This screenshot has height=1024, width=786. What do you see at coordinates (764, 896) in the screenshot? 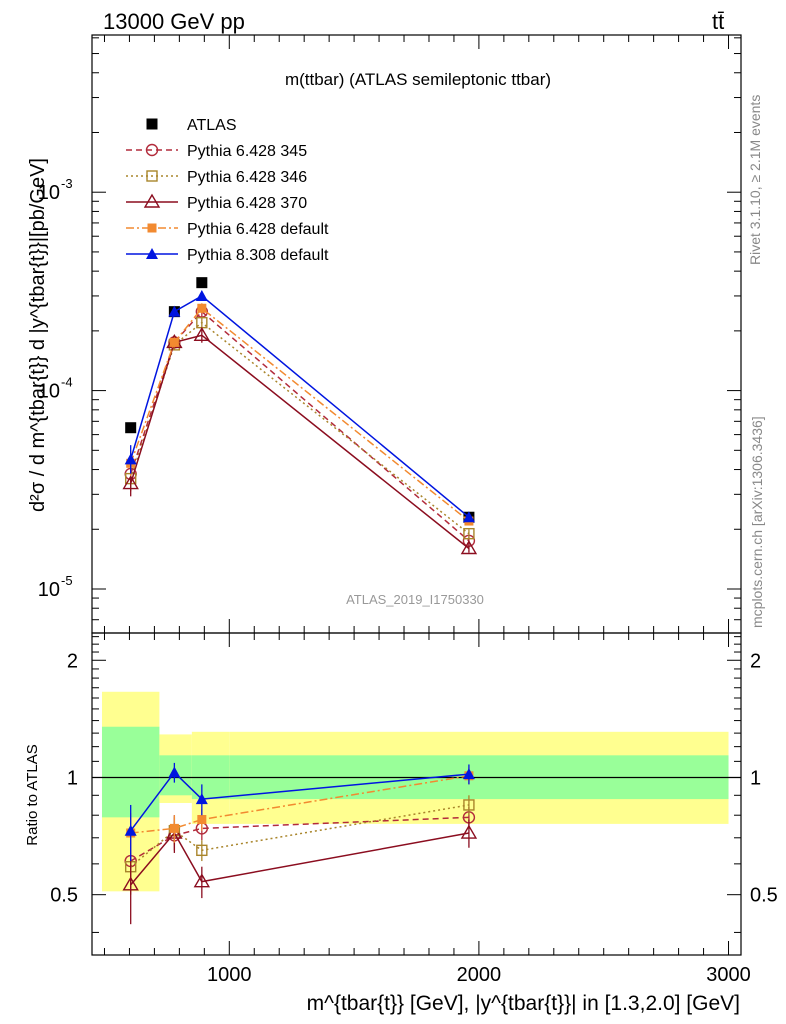
I see `ratio-y-tick-label-right: 0.5` at bounding box center [764, 896].